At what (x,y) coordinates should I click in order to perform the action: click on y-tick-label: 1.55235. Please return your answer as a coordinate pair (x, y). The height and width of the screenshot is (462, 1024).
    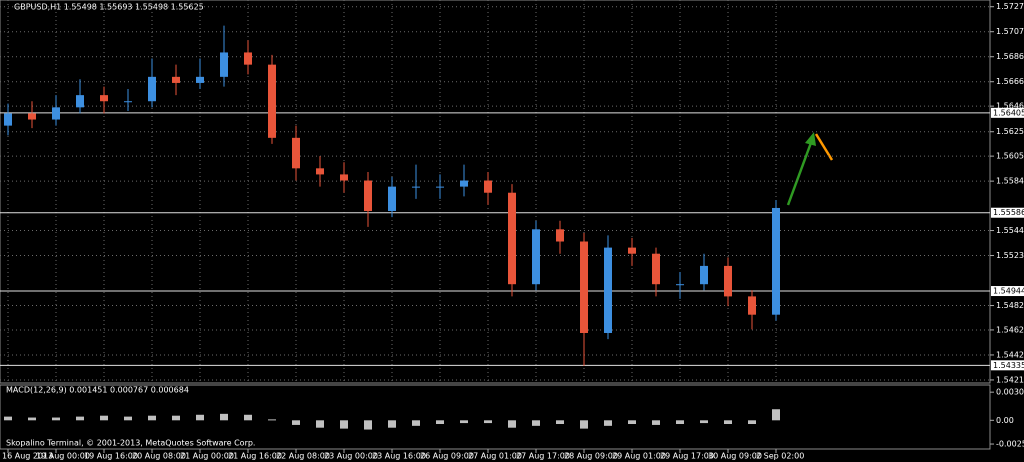
    Looking at the image, I should click on (1010, 255).